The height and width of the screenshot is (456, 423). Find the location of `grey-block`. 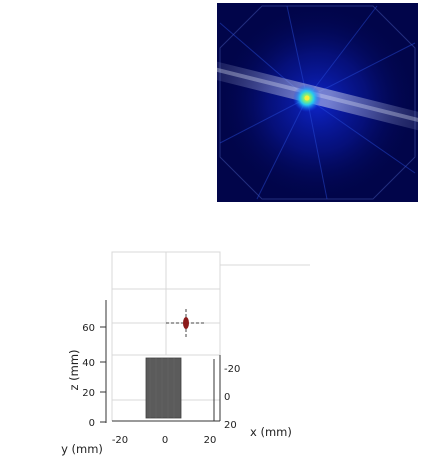

grey-block is located at coordinates (163, 388).